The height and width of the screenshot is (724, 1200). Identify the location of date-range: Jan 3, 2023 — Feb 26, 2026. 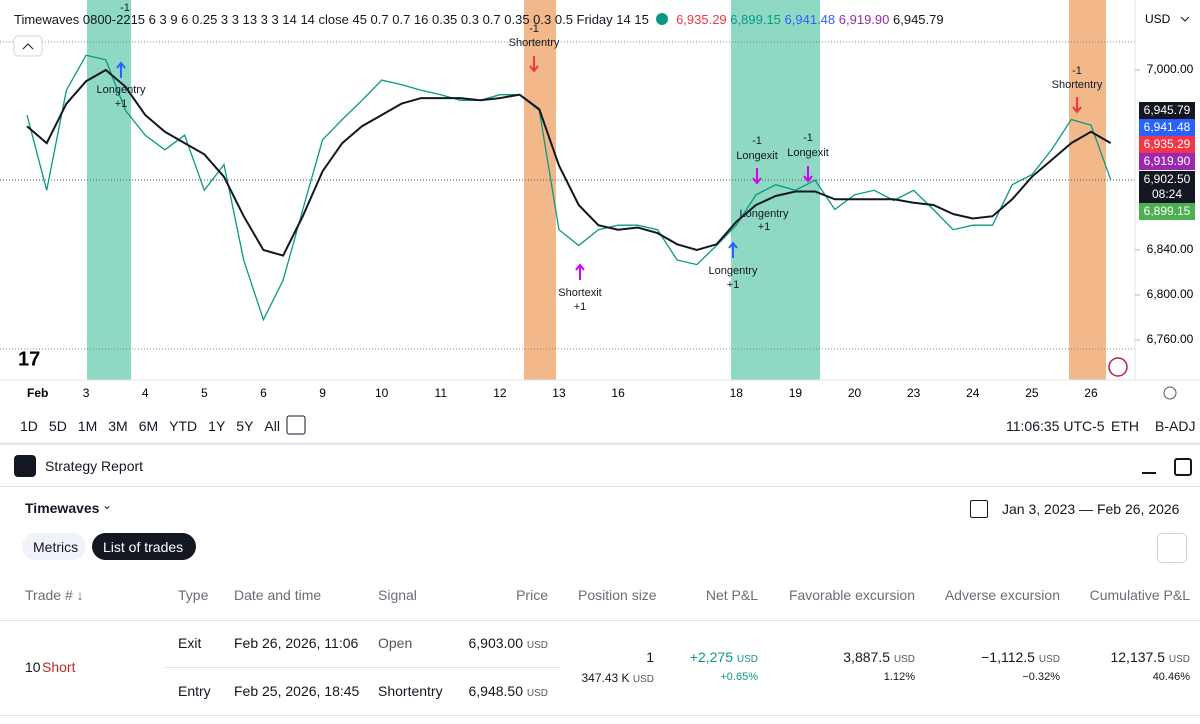
(1091, 509).